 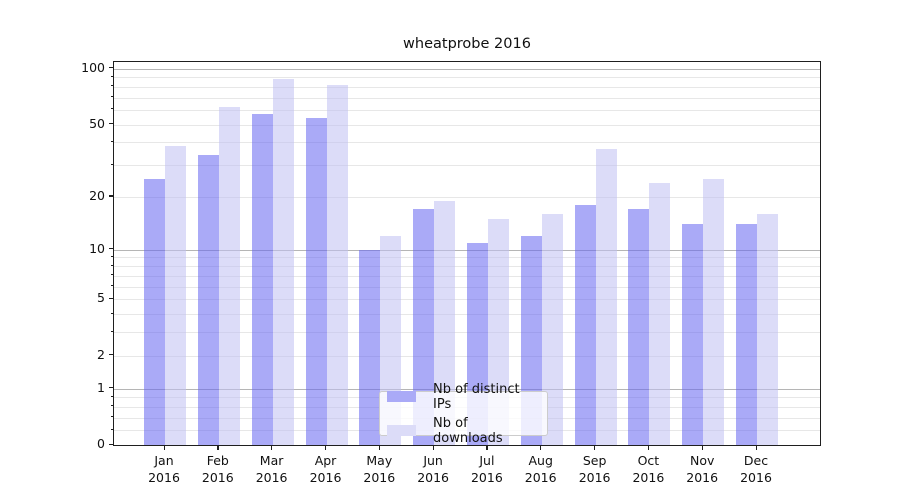 What do you see at coordinates (693, 335) in the screenshot?
I see `bar-distinct-ips-nov` at bounding box center [693, 335].